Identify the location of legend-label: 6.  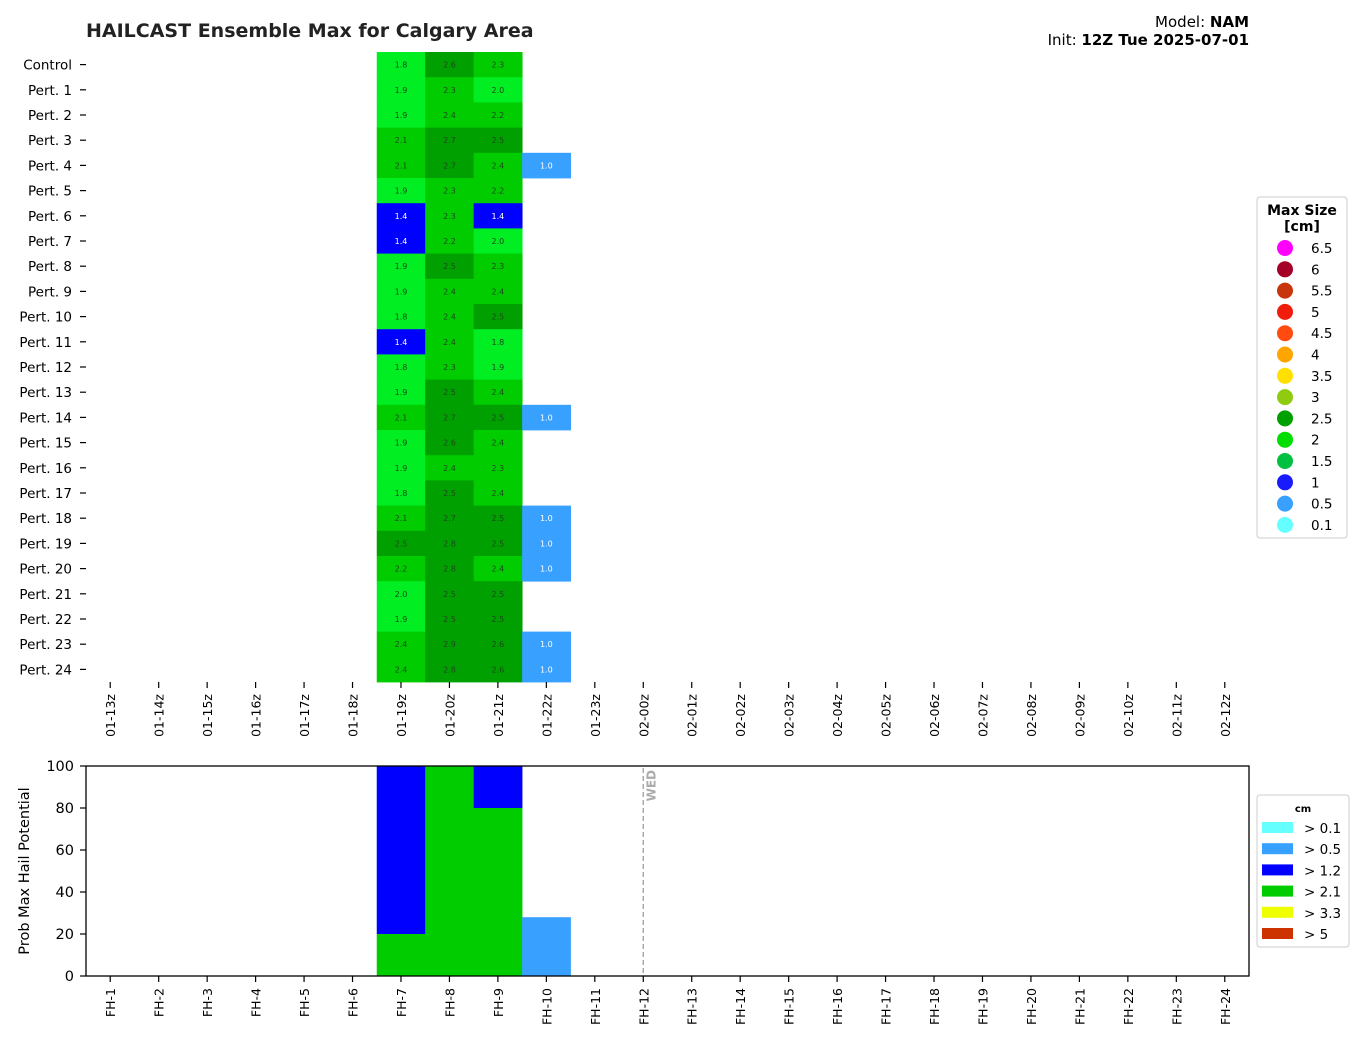
(1315, 270).